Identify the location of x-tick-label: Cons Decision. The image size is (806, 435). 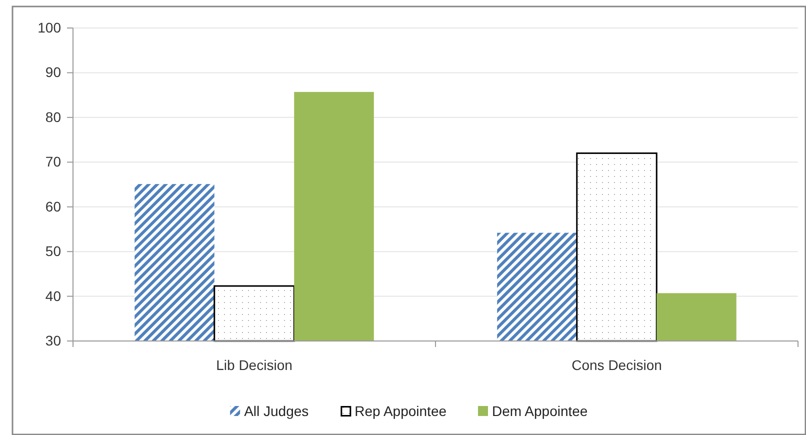
(617, 364).